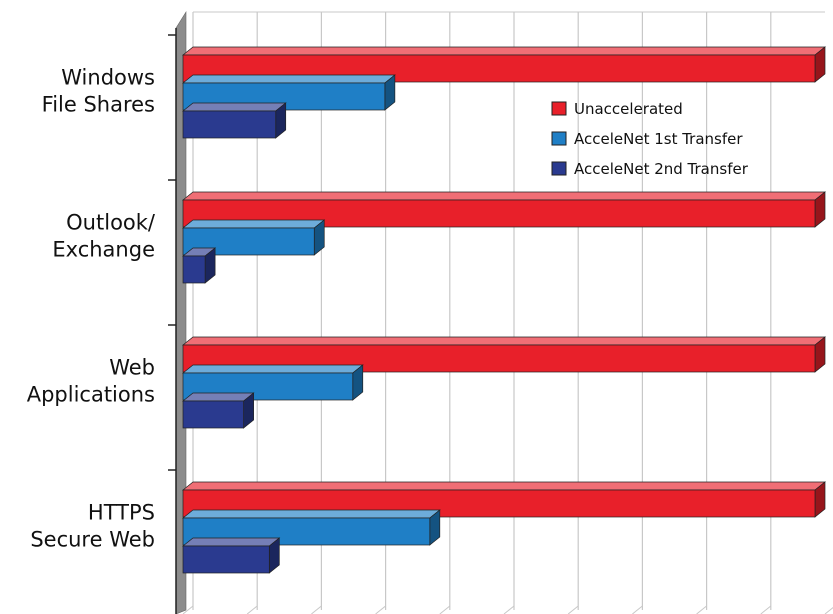 This screenshot has width=833, height=614. Describe the element at coordinates (92, 526) in the screenshot. I see `category-label: HTTPS Secure Web` at that location.